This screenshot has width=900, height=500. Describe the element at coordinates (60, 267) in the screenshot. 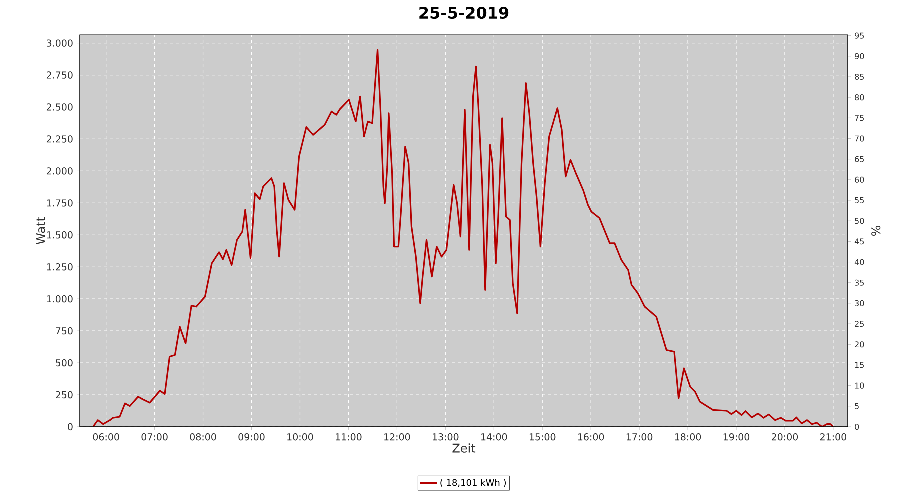

I see `y-tick-label: 1.250` at that location.